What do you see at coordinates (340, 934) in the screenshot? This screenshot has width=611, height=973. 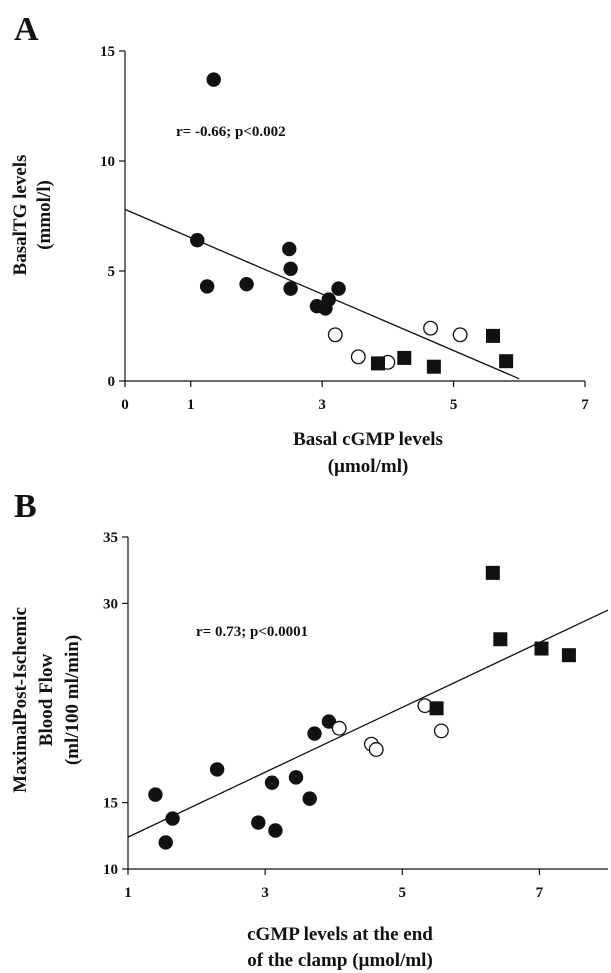 I see `panel-b-xlabel-line-1: cGMP levels at the end` at bounding box center [340, 934].